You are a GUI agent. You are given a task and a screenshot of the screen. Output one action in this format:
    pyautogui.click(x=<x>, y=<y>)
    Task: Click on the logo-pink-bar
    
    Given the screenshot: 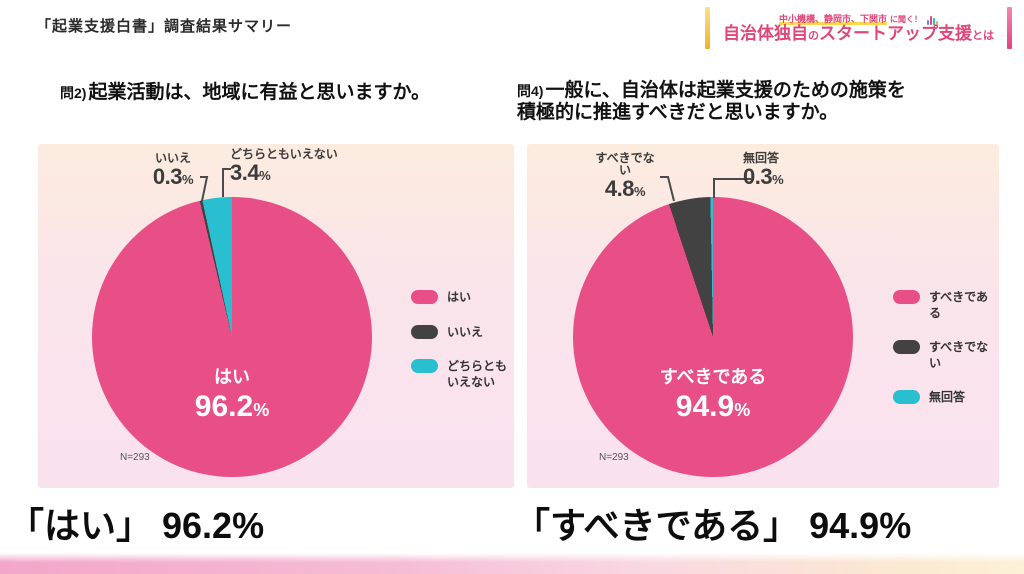 What is the action you would take?
    pyautogui.click(x=1009, y=28)
    